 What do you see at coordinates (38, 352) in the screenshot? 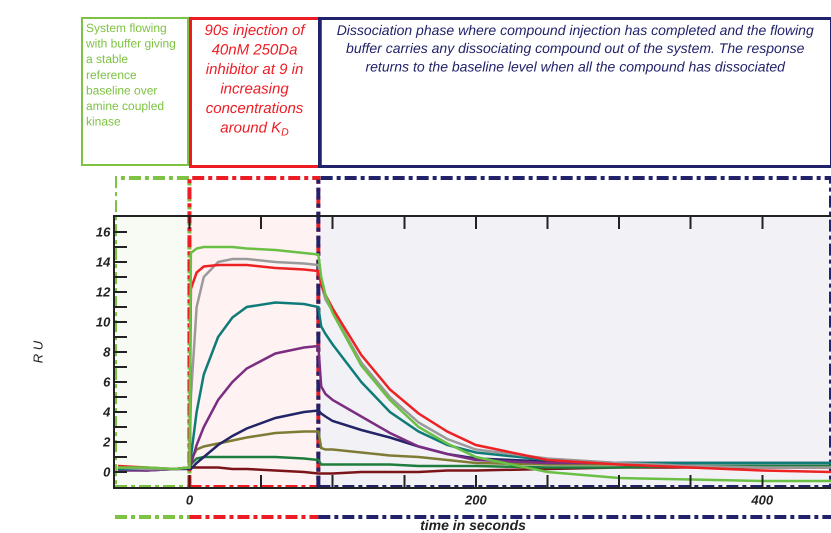
I see `y-axis-title: R U` at bounding box center [38, 352].